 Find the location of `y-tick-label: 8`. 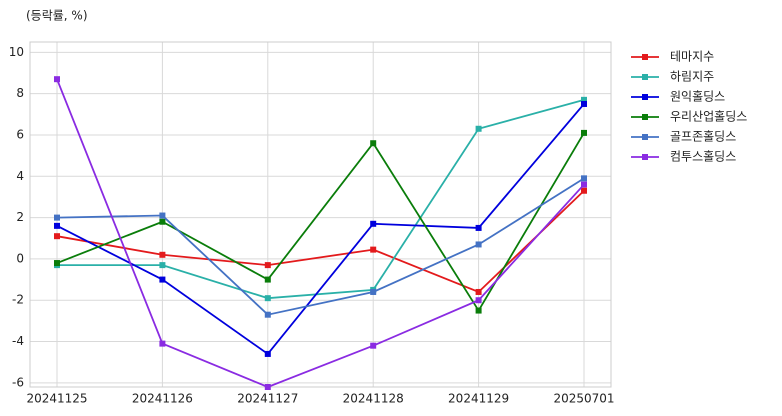

y-tick-label: 8 is located at coordinates (20, 93).